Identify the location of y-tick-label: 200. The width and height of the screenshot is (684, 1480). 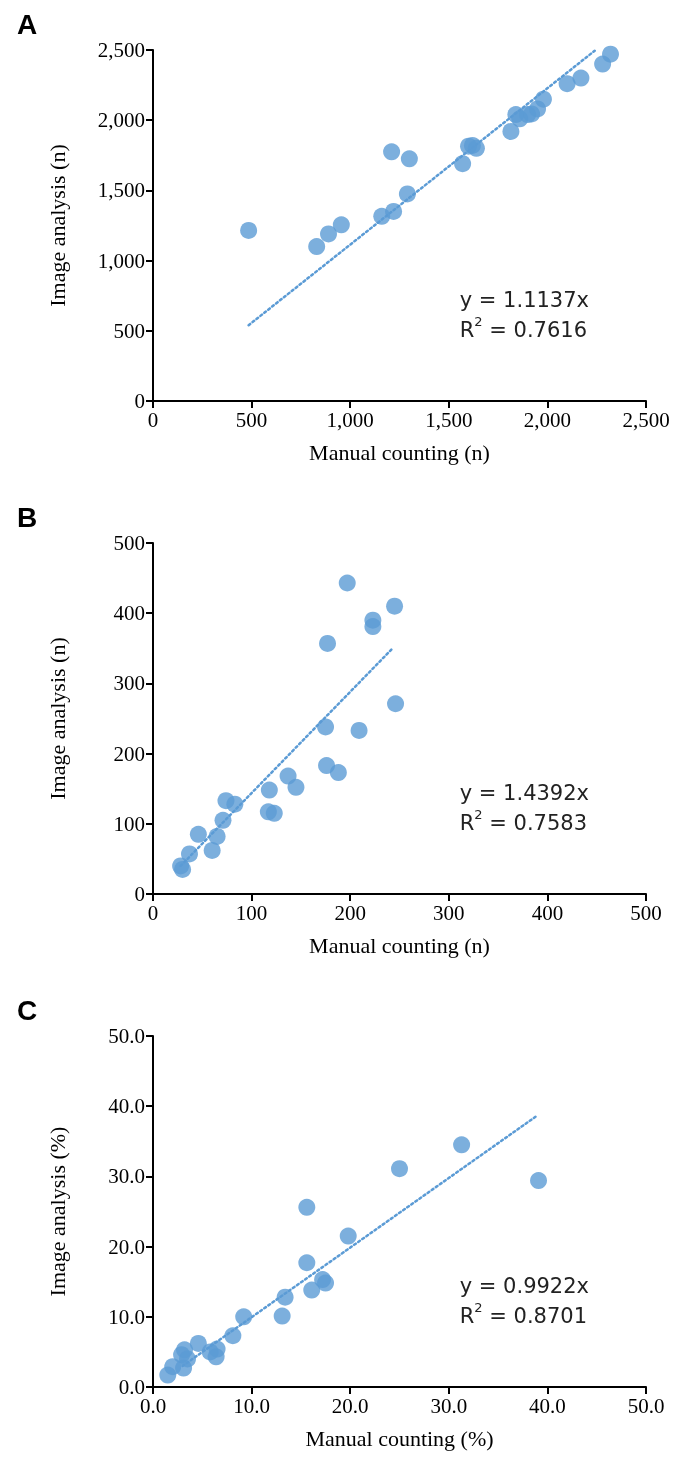
(129, 753).